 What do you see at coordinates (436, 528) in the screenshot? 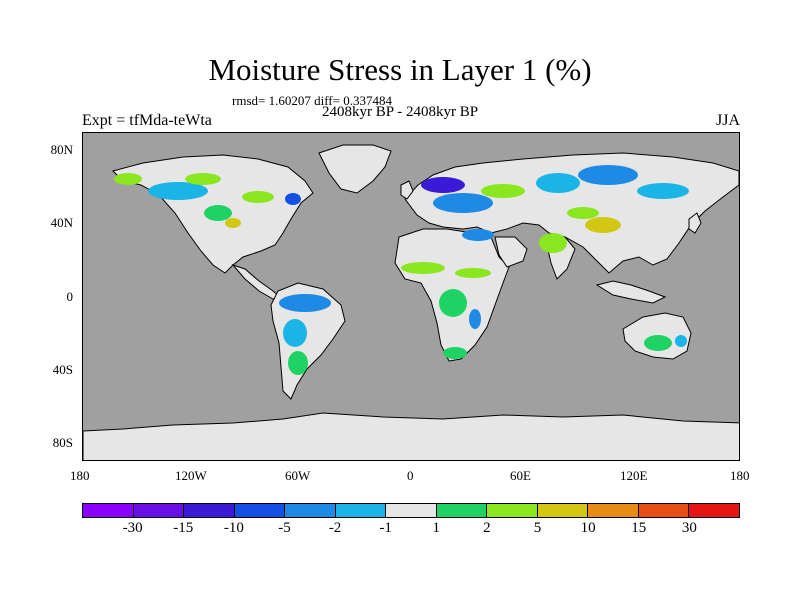
I see `colorbar-label: 1` at bounding box center [436, 528].